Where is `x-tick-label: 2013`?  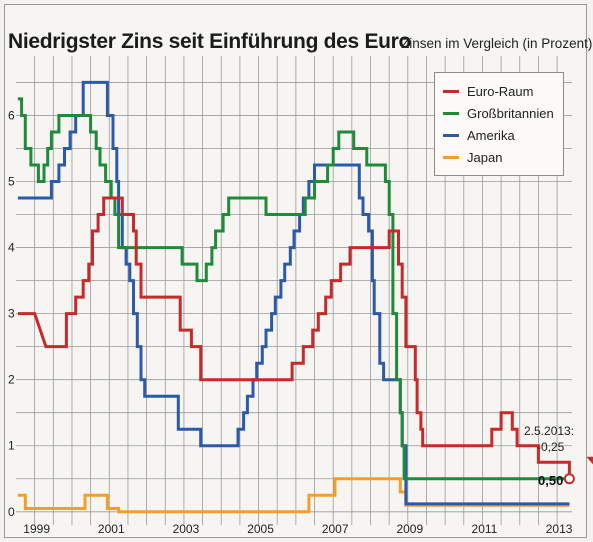 x-tick-label: 2013 is located at coordinates (559, 529).